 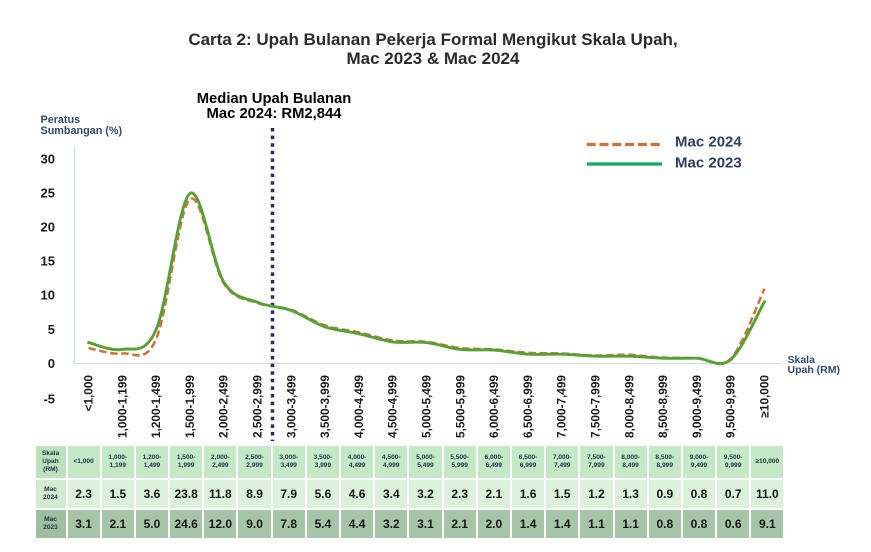 What do you see at coordinates (359, 406) in the screenshot?
I see `svg-text: 4,000-4,499` at bounding box center [359, 406].